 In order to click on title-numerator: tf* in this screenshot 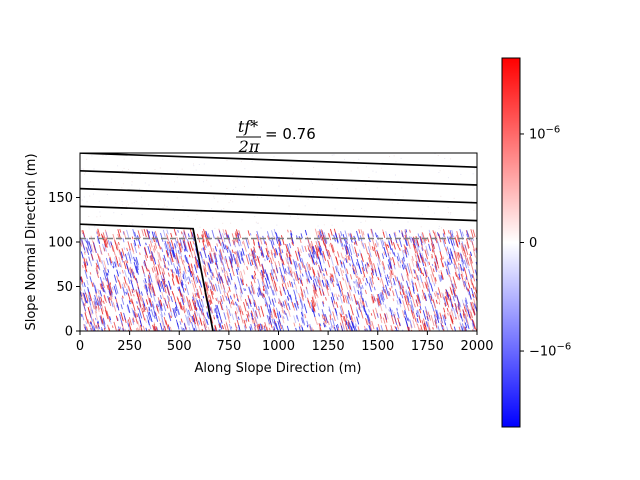, I will do `click(248, 126)`.